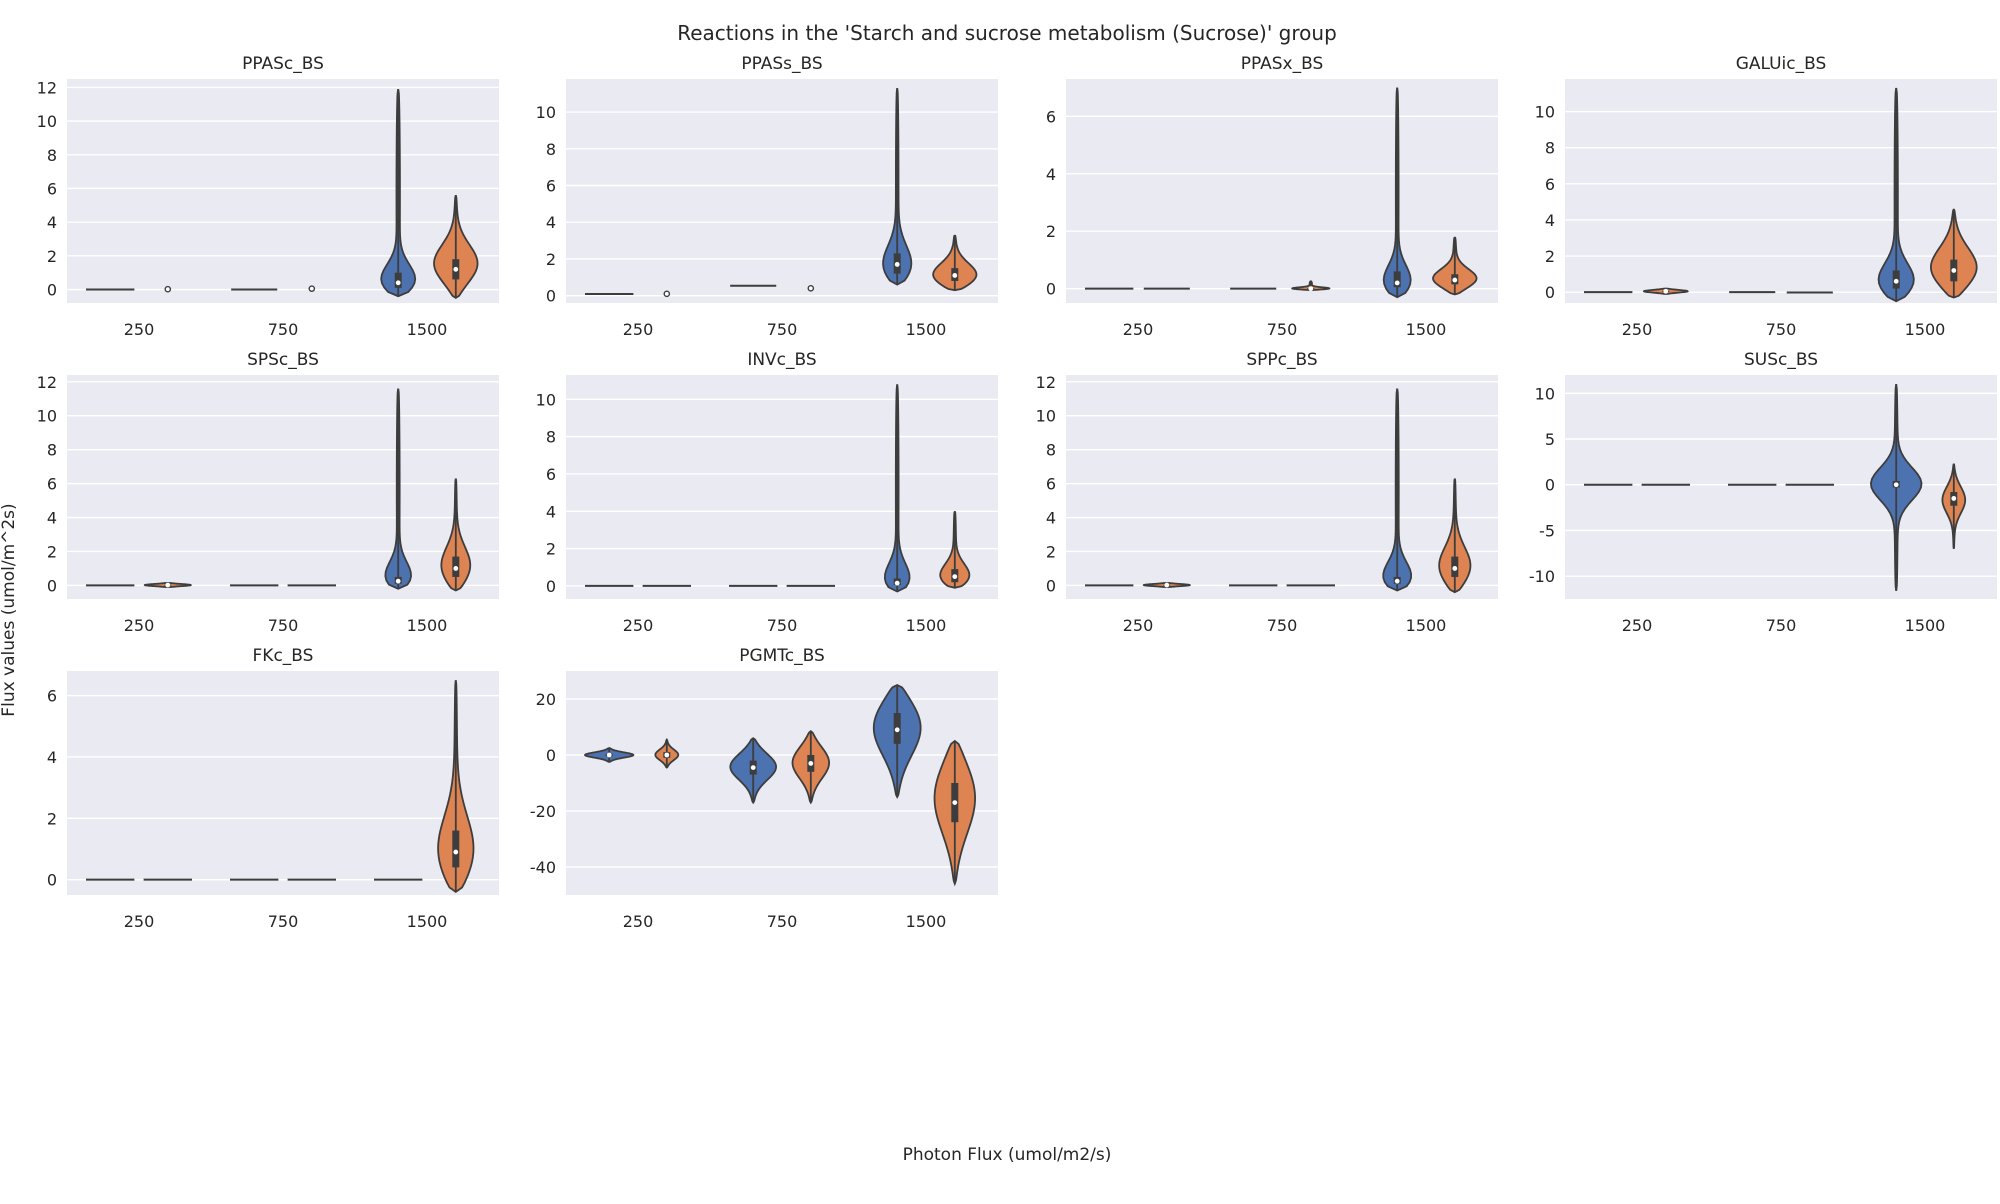 The width and height of the screenshot is (2000, 1204). I want to click on panel-pgmtc-bs: -40 -20 0 20 250 750 1500 PGMTc_BS, so click(764, 788).